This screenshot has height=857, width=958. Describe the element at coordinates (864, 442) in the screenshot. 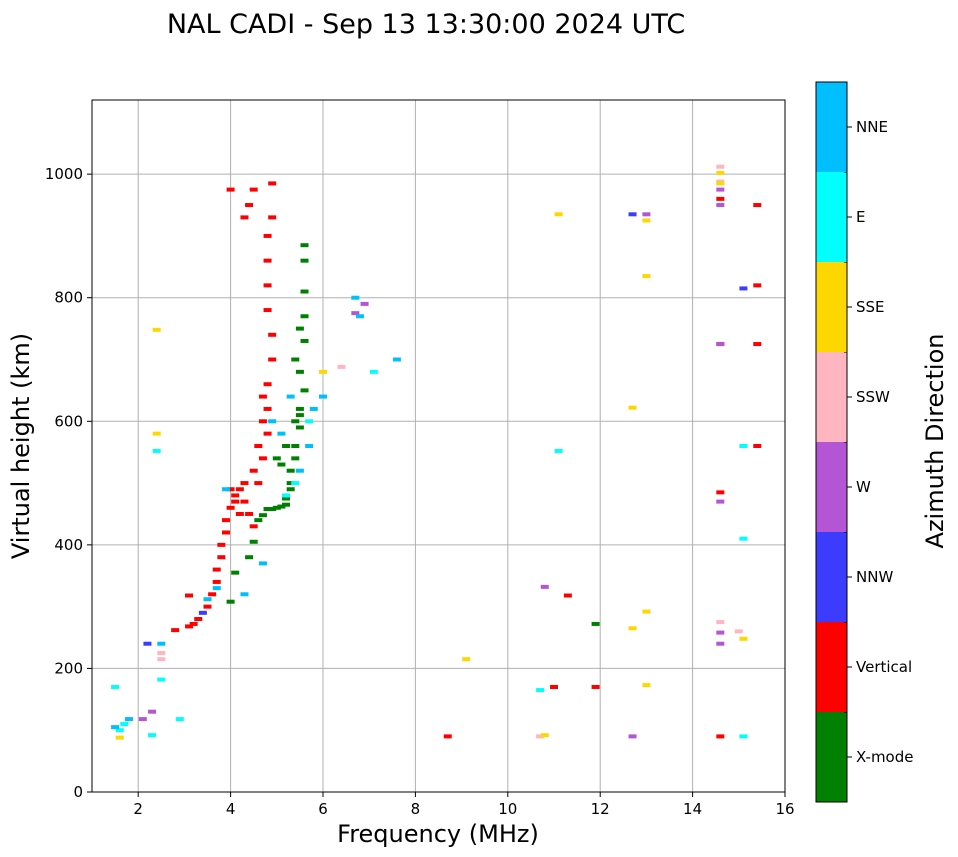

I see `colorbar: X-mode Vertical NNW W SSW SSE E NNE` at that location.